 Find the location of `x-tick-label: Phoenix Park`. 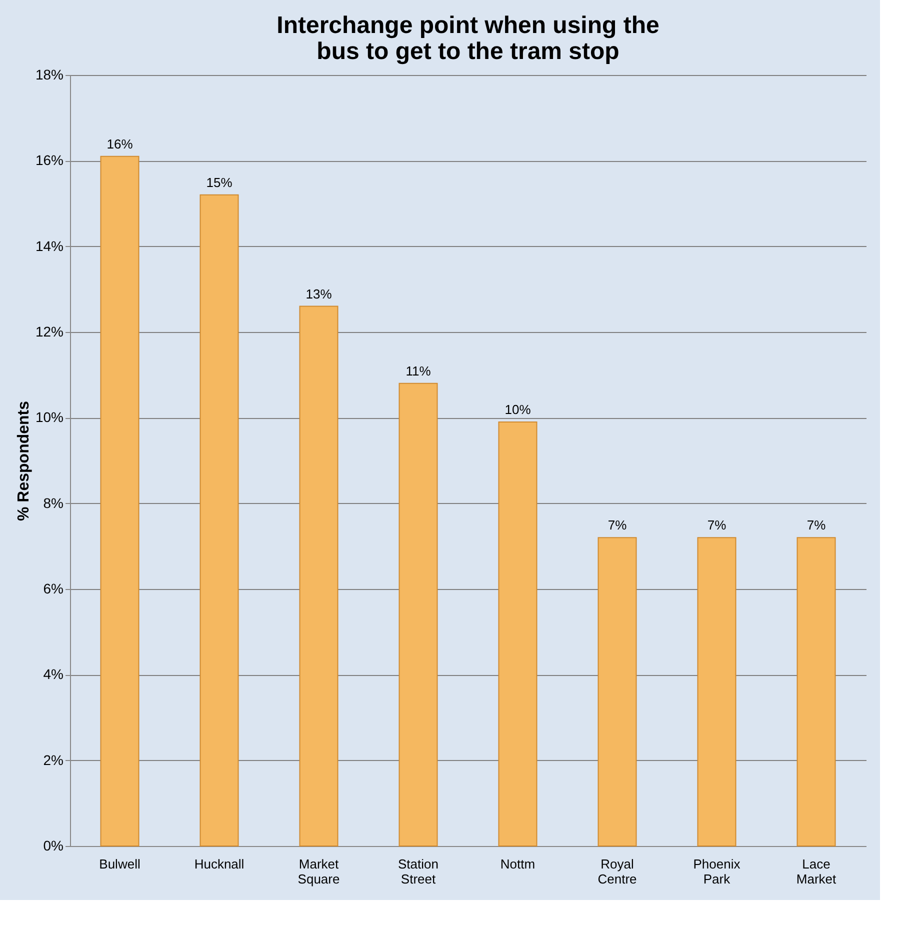

x-tick-label: Phoenix Park is located at coordinates (717, 871).